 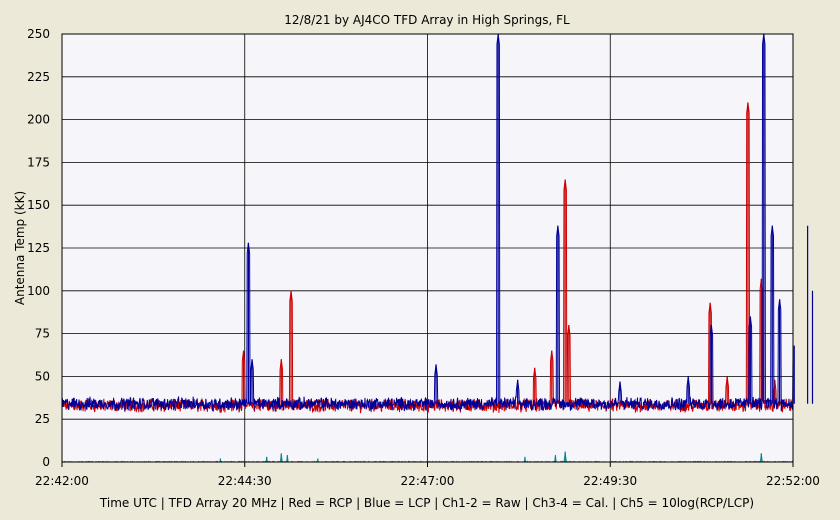 I want to click on y-tick-label: 150, so click(x=38, y=205).